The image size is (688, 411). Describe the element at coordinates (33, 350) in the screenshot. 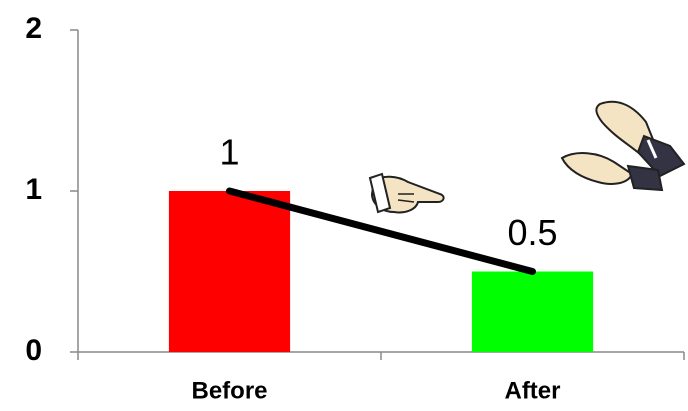

I see `y-tick-label: 0` at that location.